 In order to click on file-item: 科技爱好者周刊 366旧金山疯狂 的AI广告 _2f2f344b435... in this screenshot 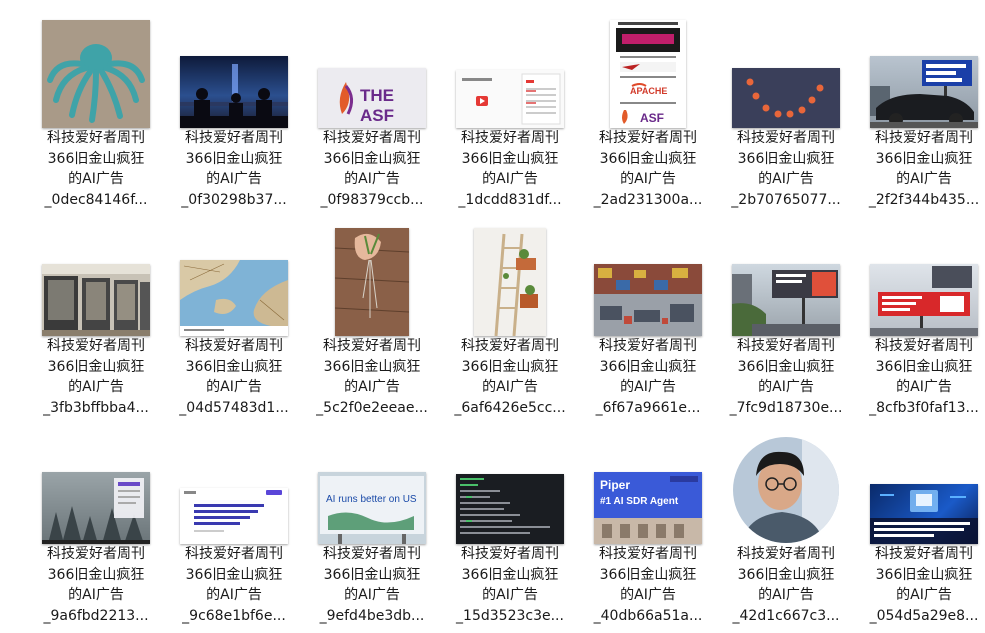, I will do `click(920, 113)`.